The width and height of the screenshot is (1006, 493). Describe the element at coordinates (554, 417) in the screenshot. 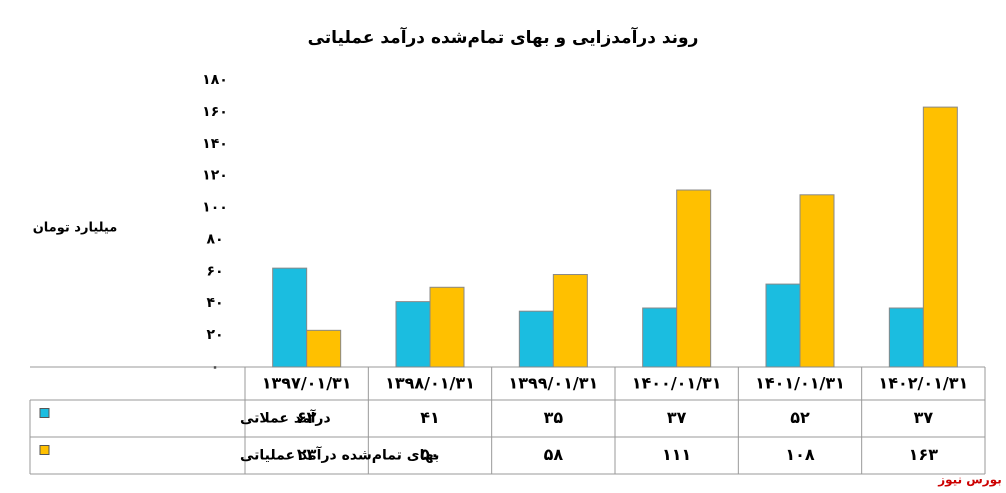

I see `table-value: ۳۵` at that location.